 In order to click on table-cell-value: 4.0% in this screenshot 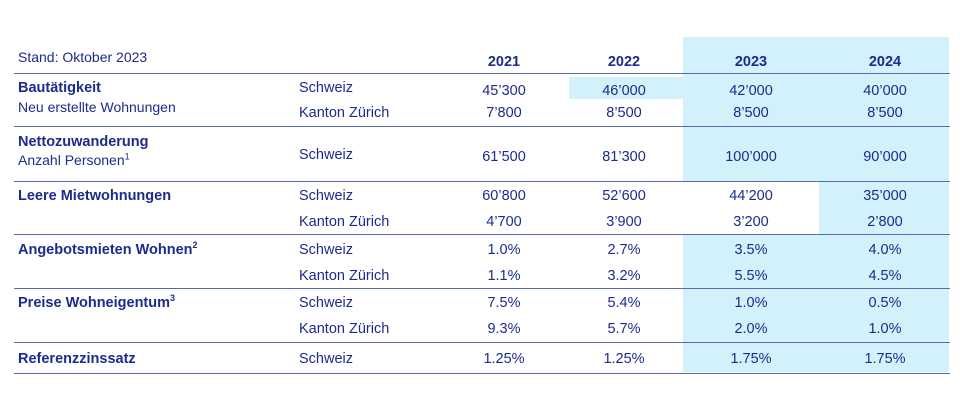, I will do `click(885, 250)`.